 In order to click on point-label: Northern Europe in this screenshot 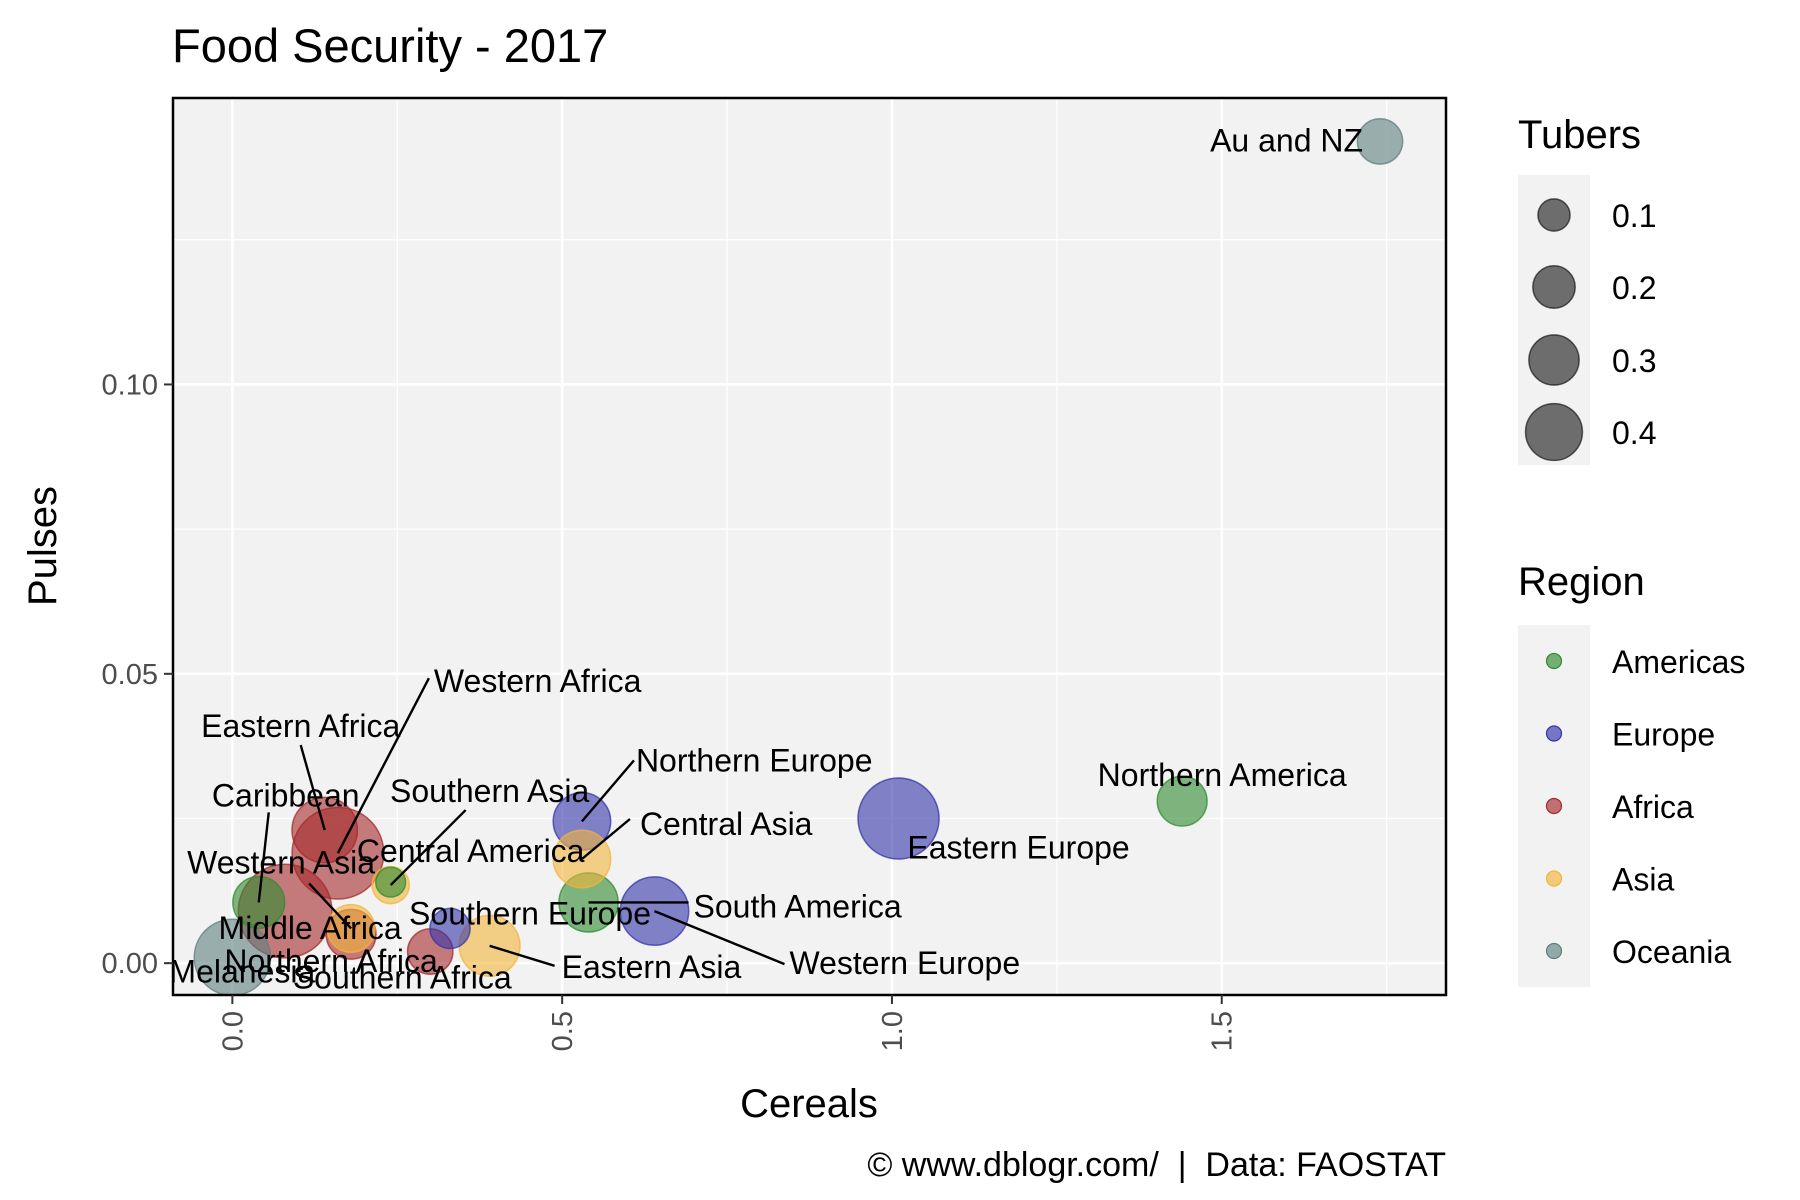, I will do `click(754, 760)`.